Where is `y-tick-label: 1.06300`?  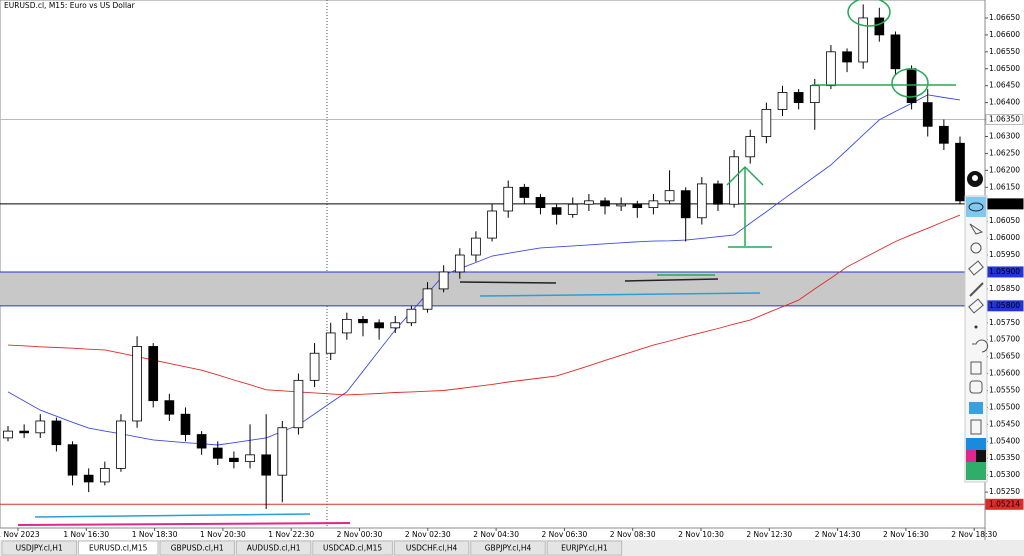
y-tick-label: 1.06300 is located at coordinates (1004, 135).